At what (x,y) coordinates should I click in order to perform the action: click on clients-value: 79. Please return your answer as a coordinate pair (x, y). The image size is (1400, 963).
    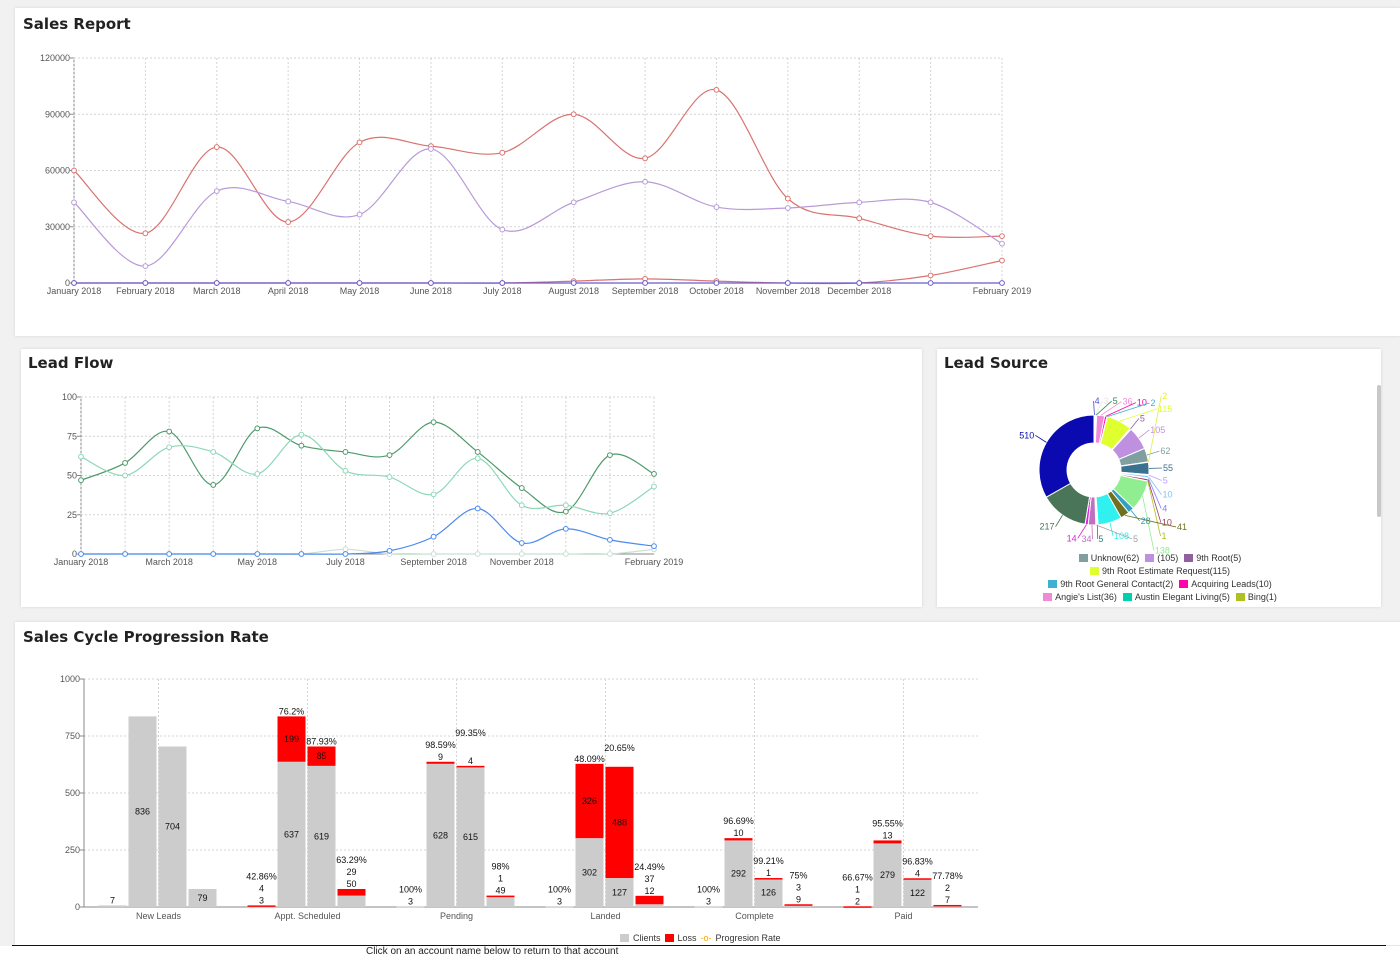
    Looking at the image, I should click on (202, 898).